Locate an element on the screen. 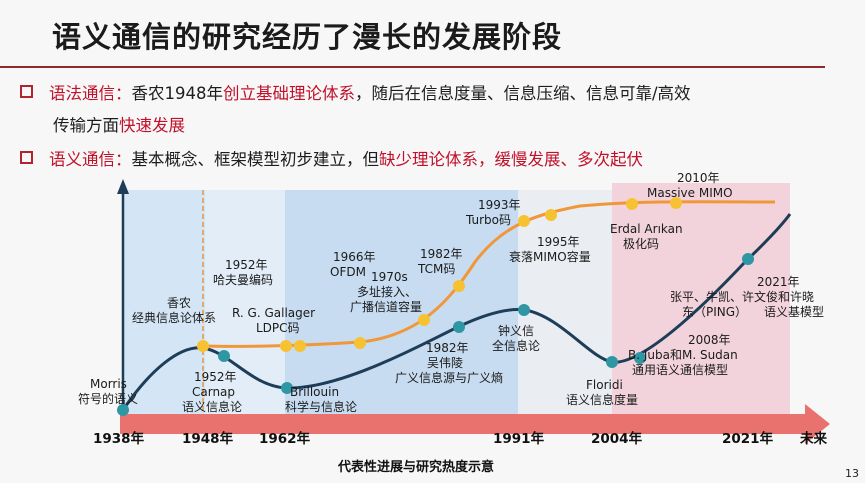 This screenshot has width=865, height=483. bullet-syntax-line2-a: 传输方面 is located at coordinates (86, 125).